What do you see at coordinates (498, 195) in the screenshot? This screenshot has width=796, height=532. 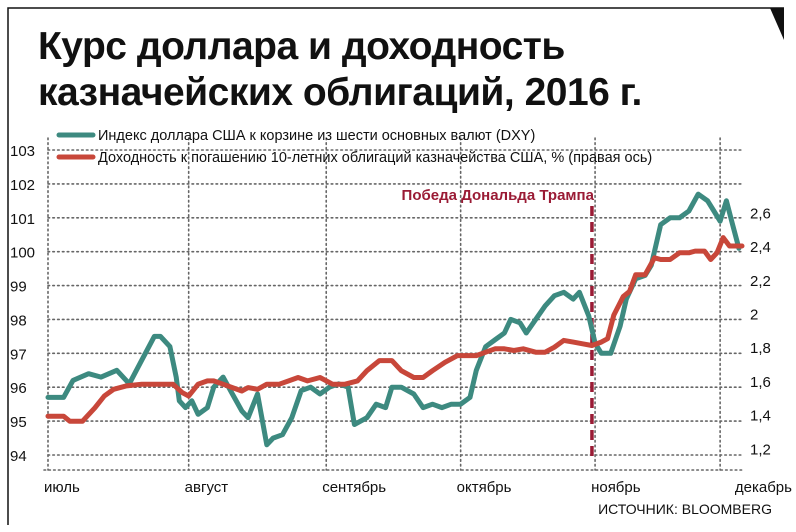 I see `trump-victory-label: Победа Дональда Трампа` at bounding box center [498, 195].